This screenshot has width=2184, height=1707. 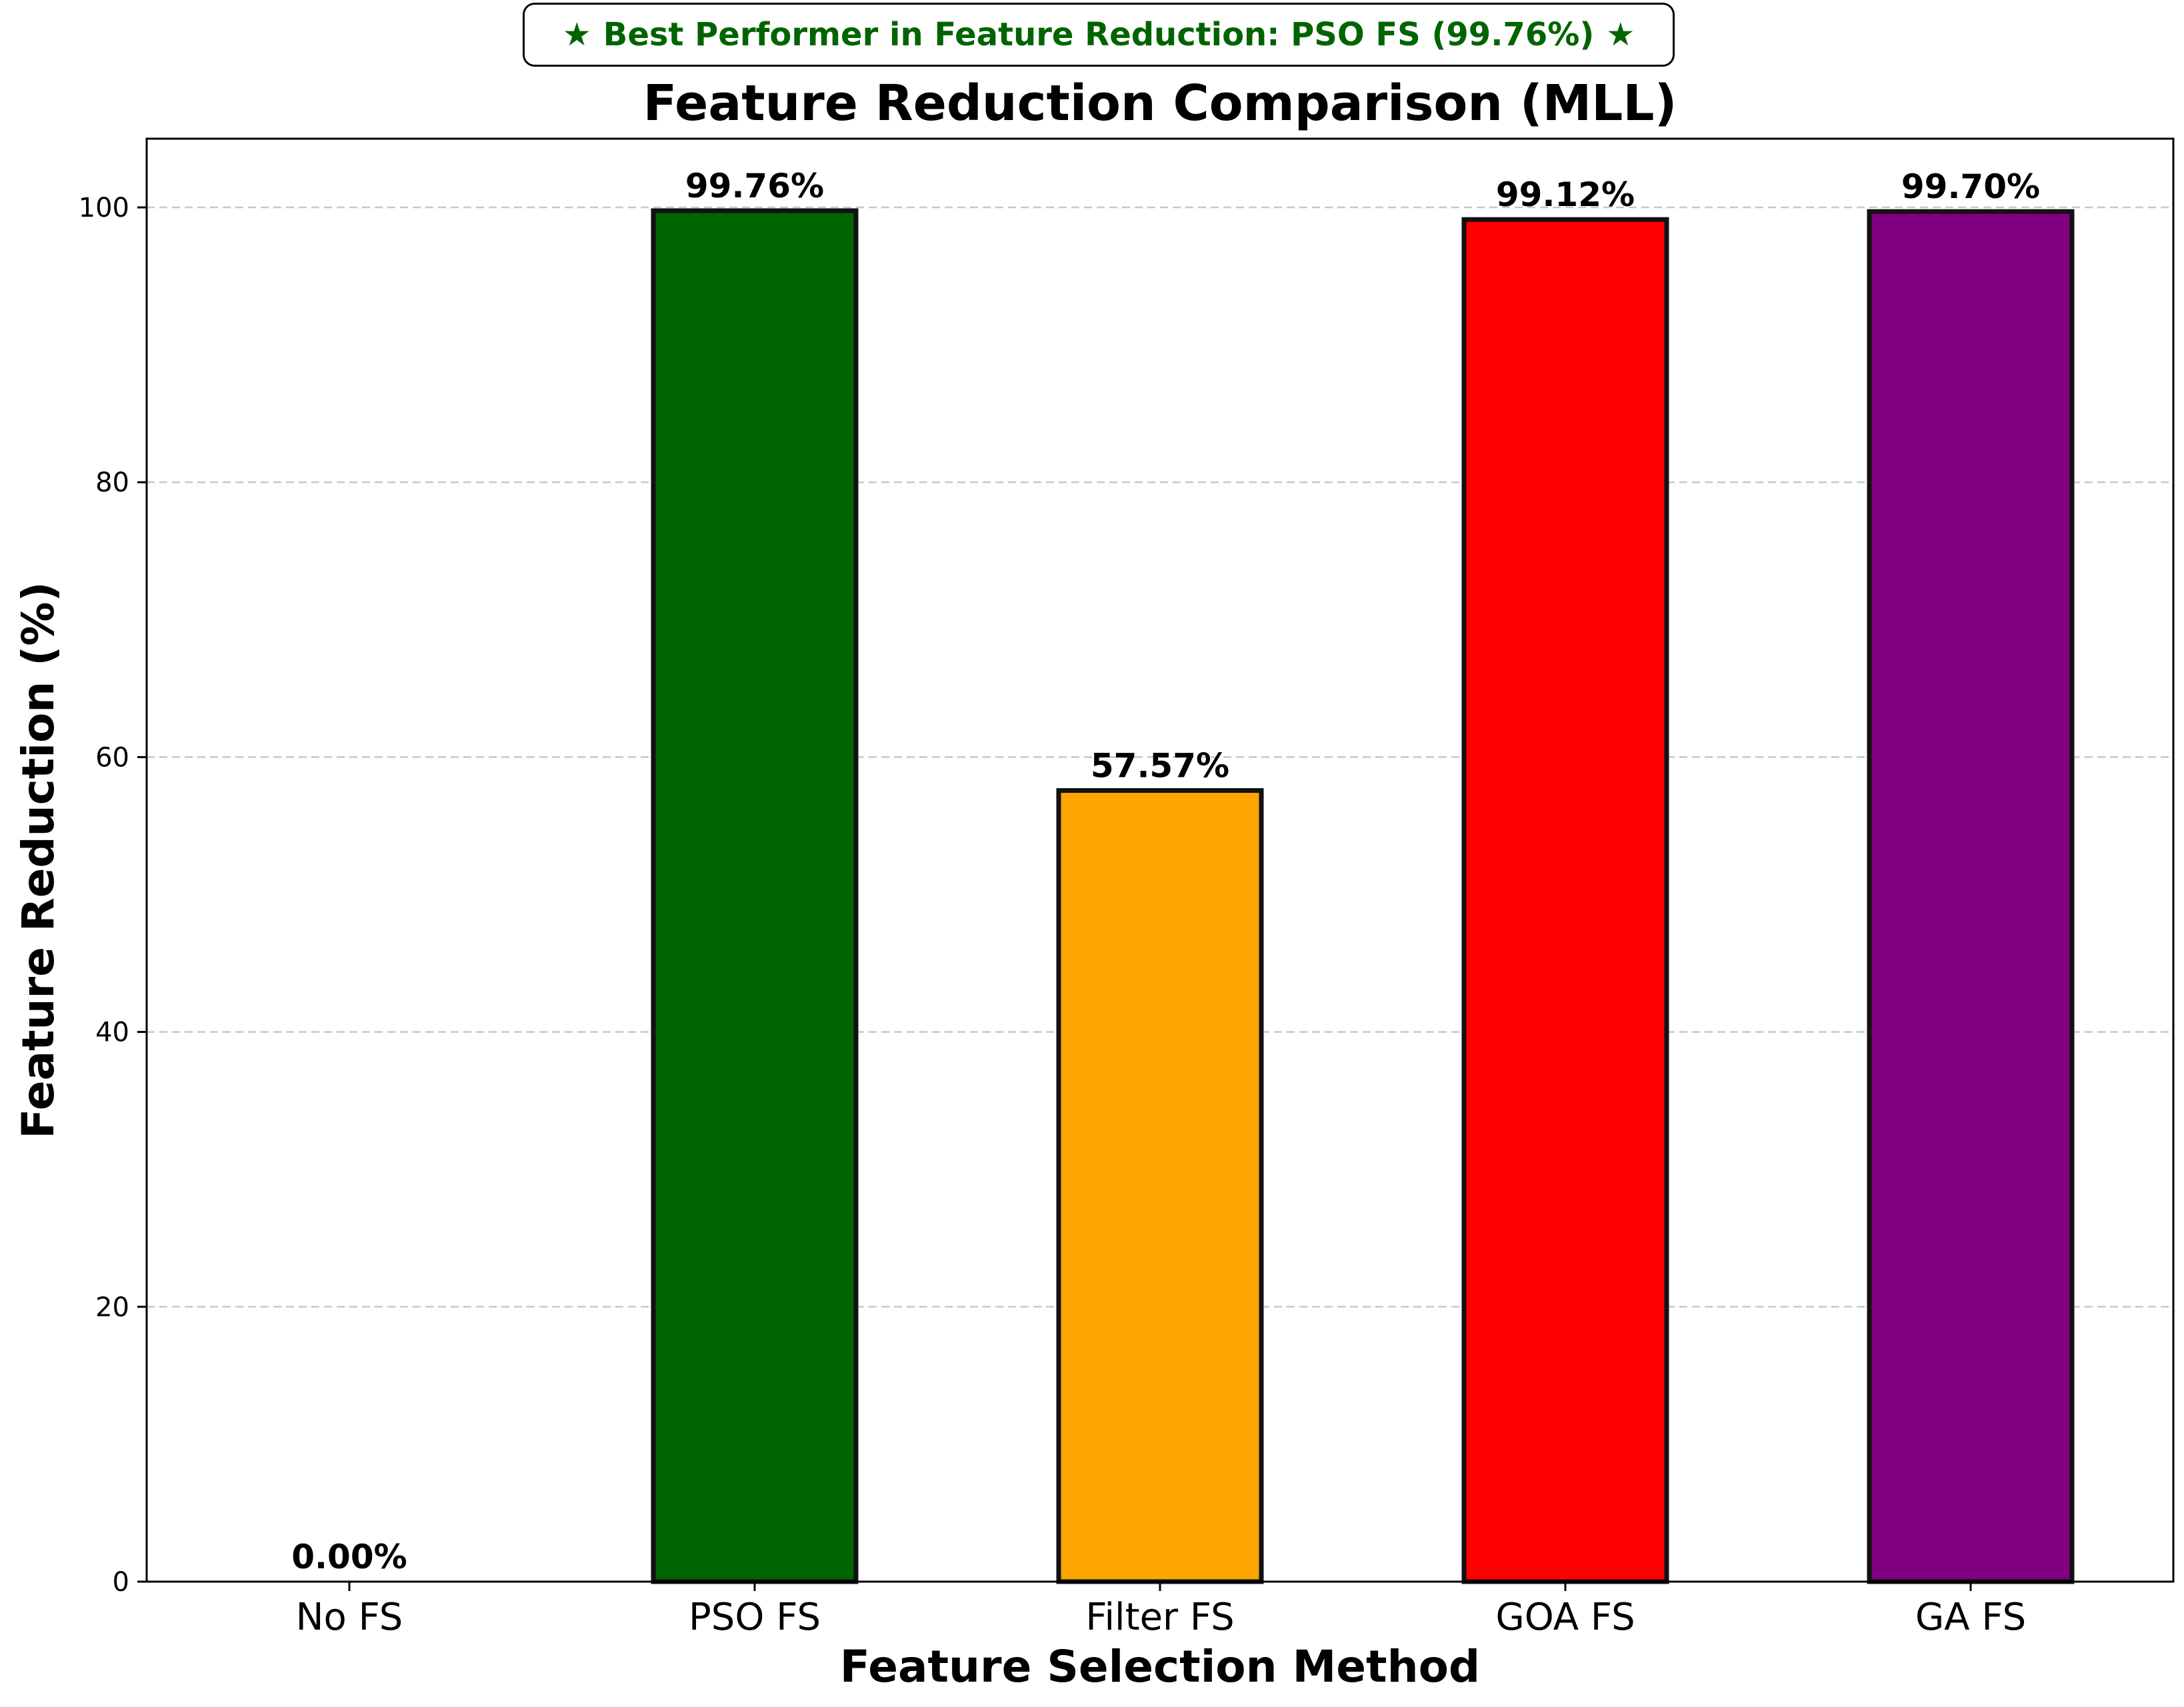 What do you see at coordinates (1565, 194) in the screenshot?
I see `value-label: 99.12%` at bounding box center [1565, 194].